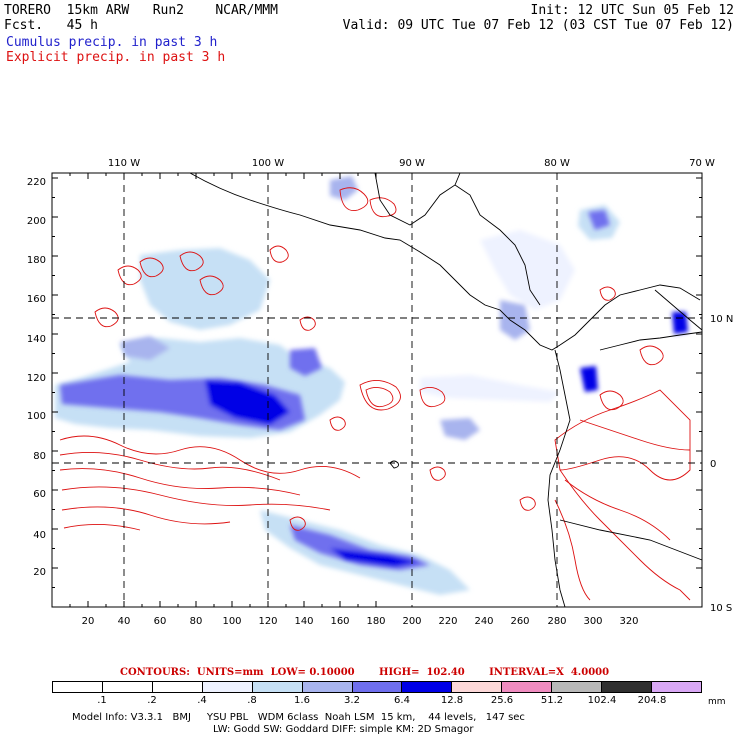  I want to click on colorbar-label: .1, so click(102, 700).